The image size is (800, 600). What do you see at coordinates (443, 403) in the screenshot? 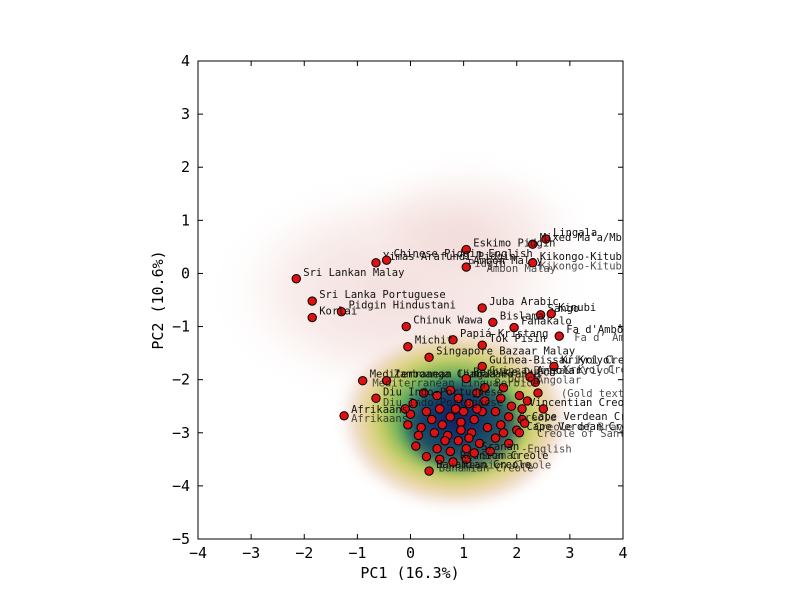
I see `label-fragment: Diu Indo-Portuguese` at bounding box center [443, 403].